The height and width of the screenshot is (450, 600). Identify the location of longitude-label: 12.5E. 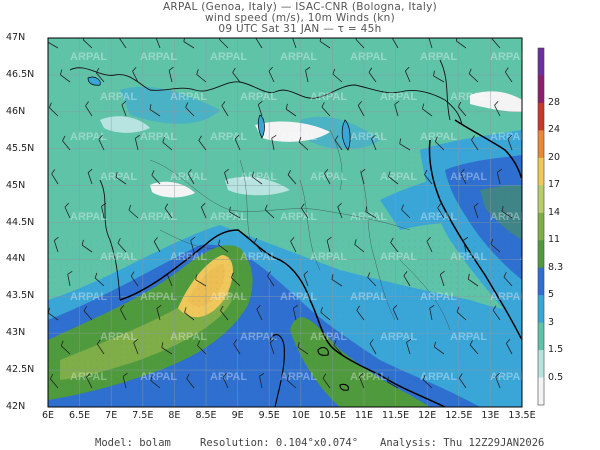
(459, 415).